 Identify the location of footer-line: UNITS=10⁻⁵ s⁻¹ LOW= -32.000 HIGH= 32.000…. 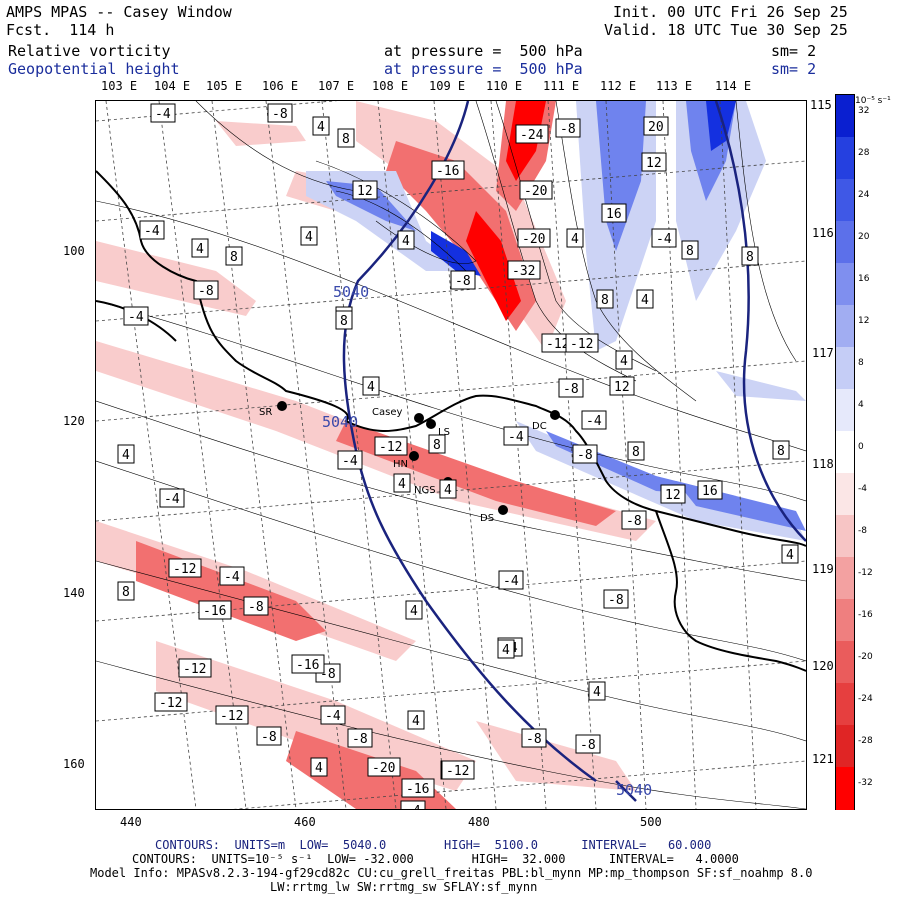
(475, 859).